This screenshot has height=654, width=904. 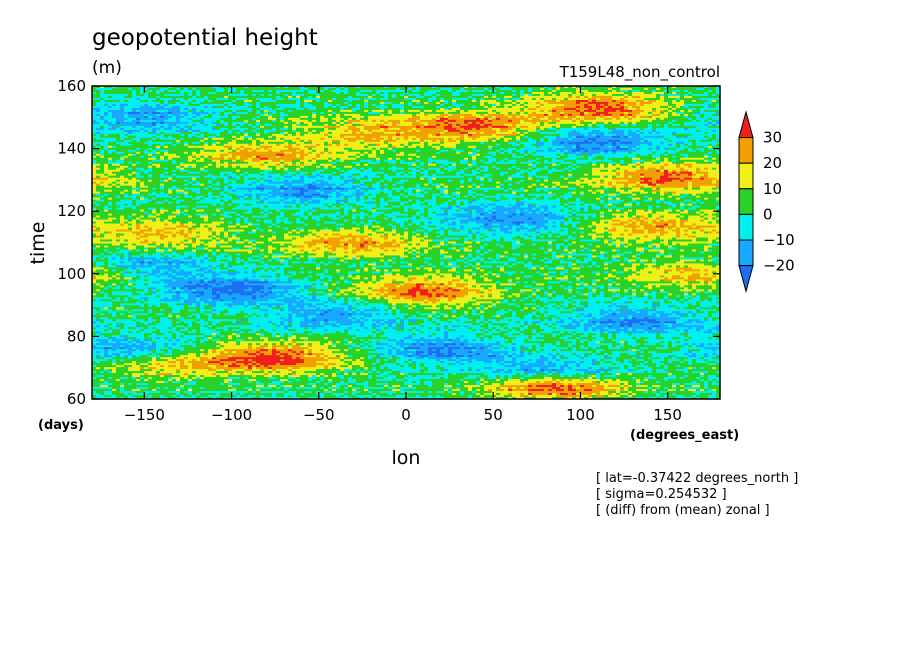 I want to click on chart-title: geopotential height, so click(x=205, y=38).